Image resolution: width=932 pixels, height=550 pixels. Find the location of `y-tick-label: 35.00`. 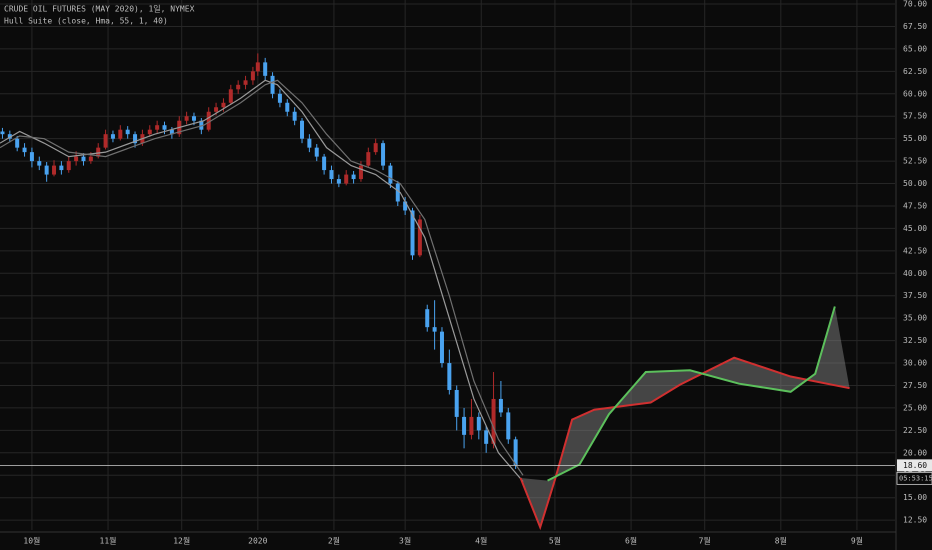

y-tick-label: 35.00 is located at coordinates (915, 318).